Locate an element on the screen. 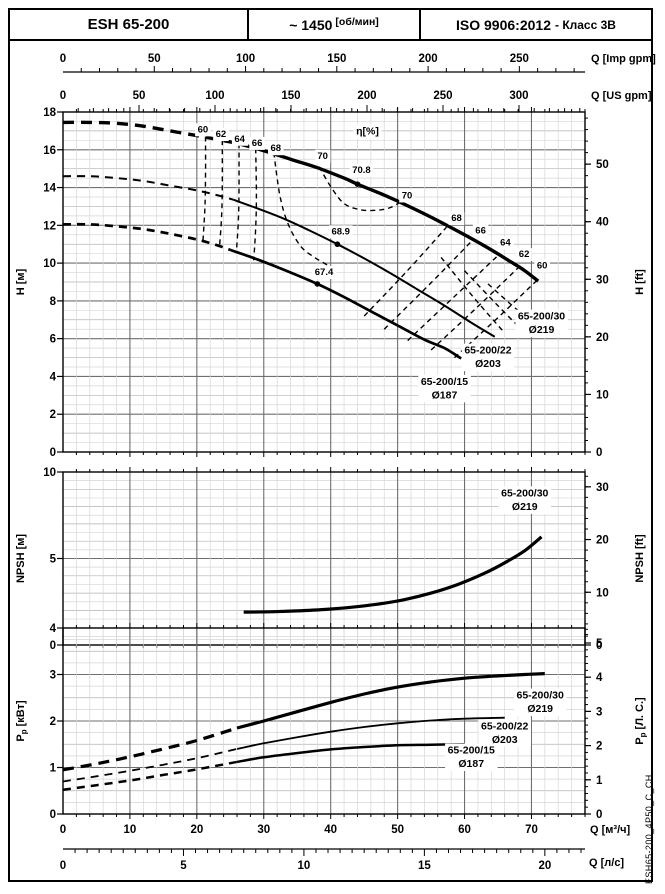  efficiency-axis-title-box is located at coordinates (367, 131).